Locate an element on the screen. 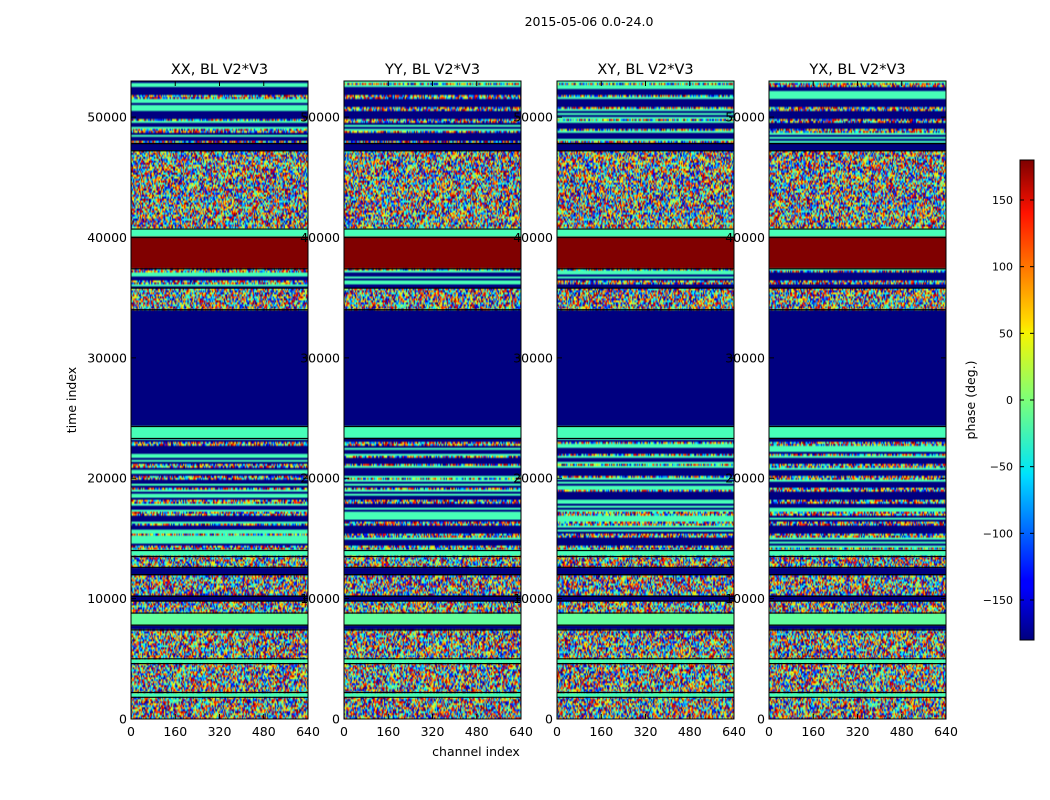 Image resolution: width=1050 pixels, height=800 pixels. colorbar-tick-label: 0 is located at coordinates (1009, 400).